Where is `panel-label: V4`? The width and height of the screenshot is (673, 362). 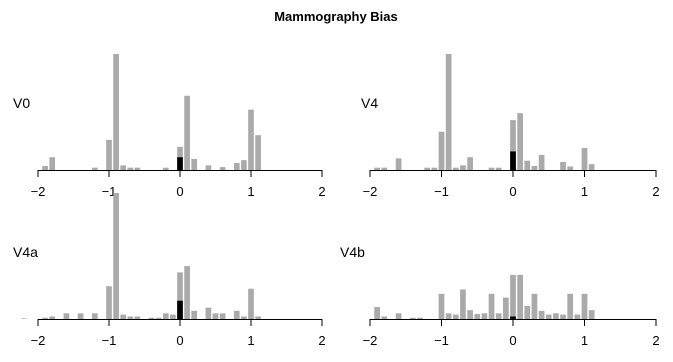 panel-label: V4 is located at coordinates (369, 103).